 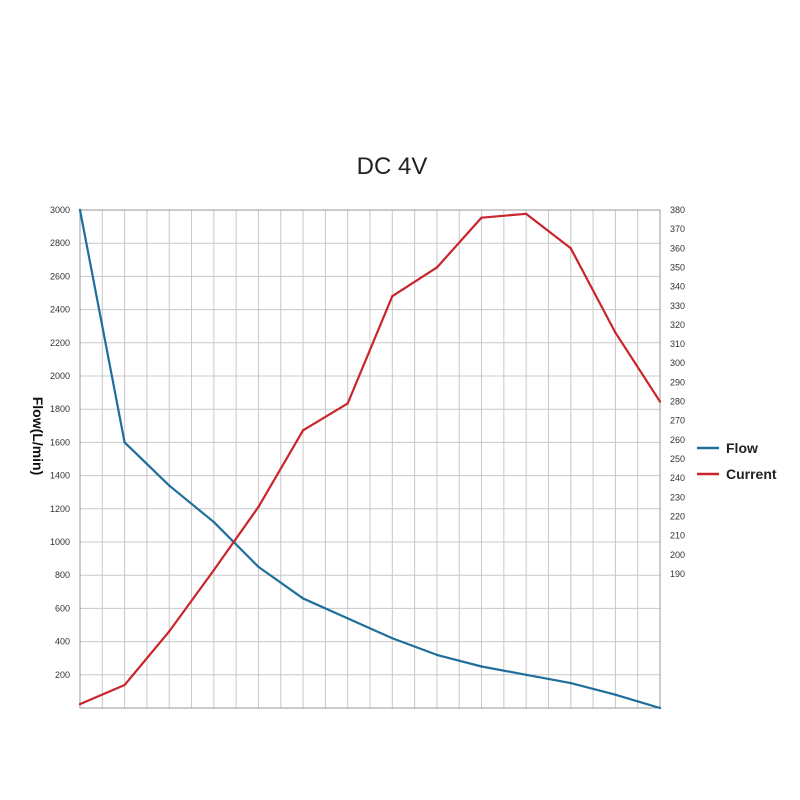 I want to click on y-axis-label: Flow(L/min), so click(x=38, y=436).